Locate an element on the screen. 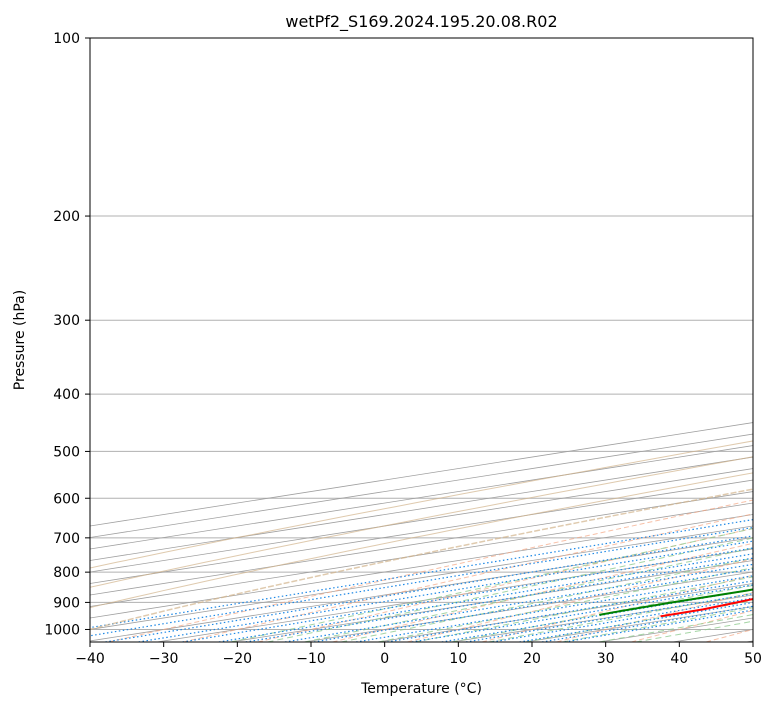  y-tick-label: 400 is located at coordinates (66, 395).